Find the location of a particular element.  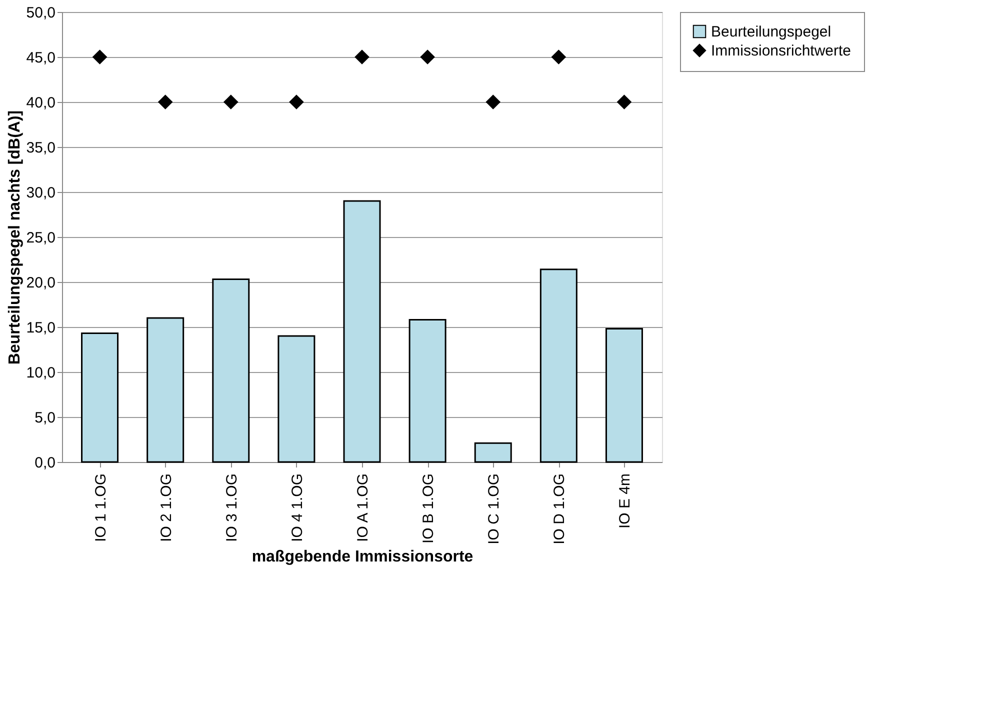

x-tick-label: IO A 1.OG is located at coordinates (363, 508).